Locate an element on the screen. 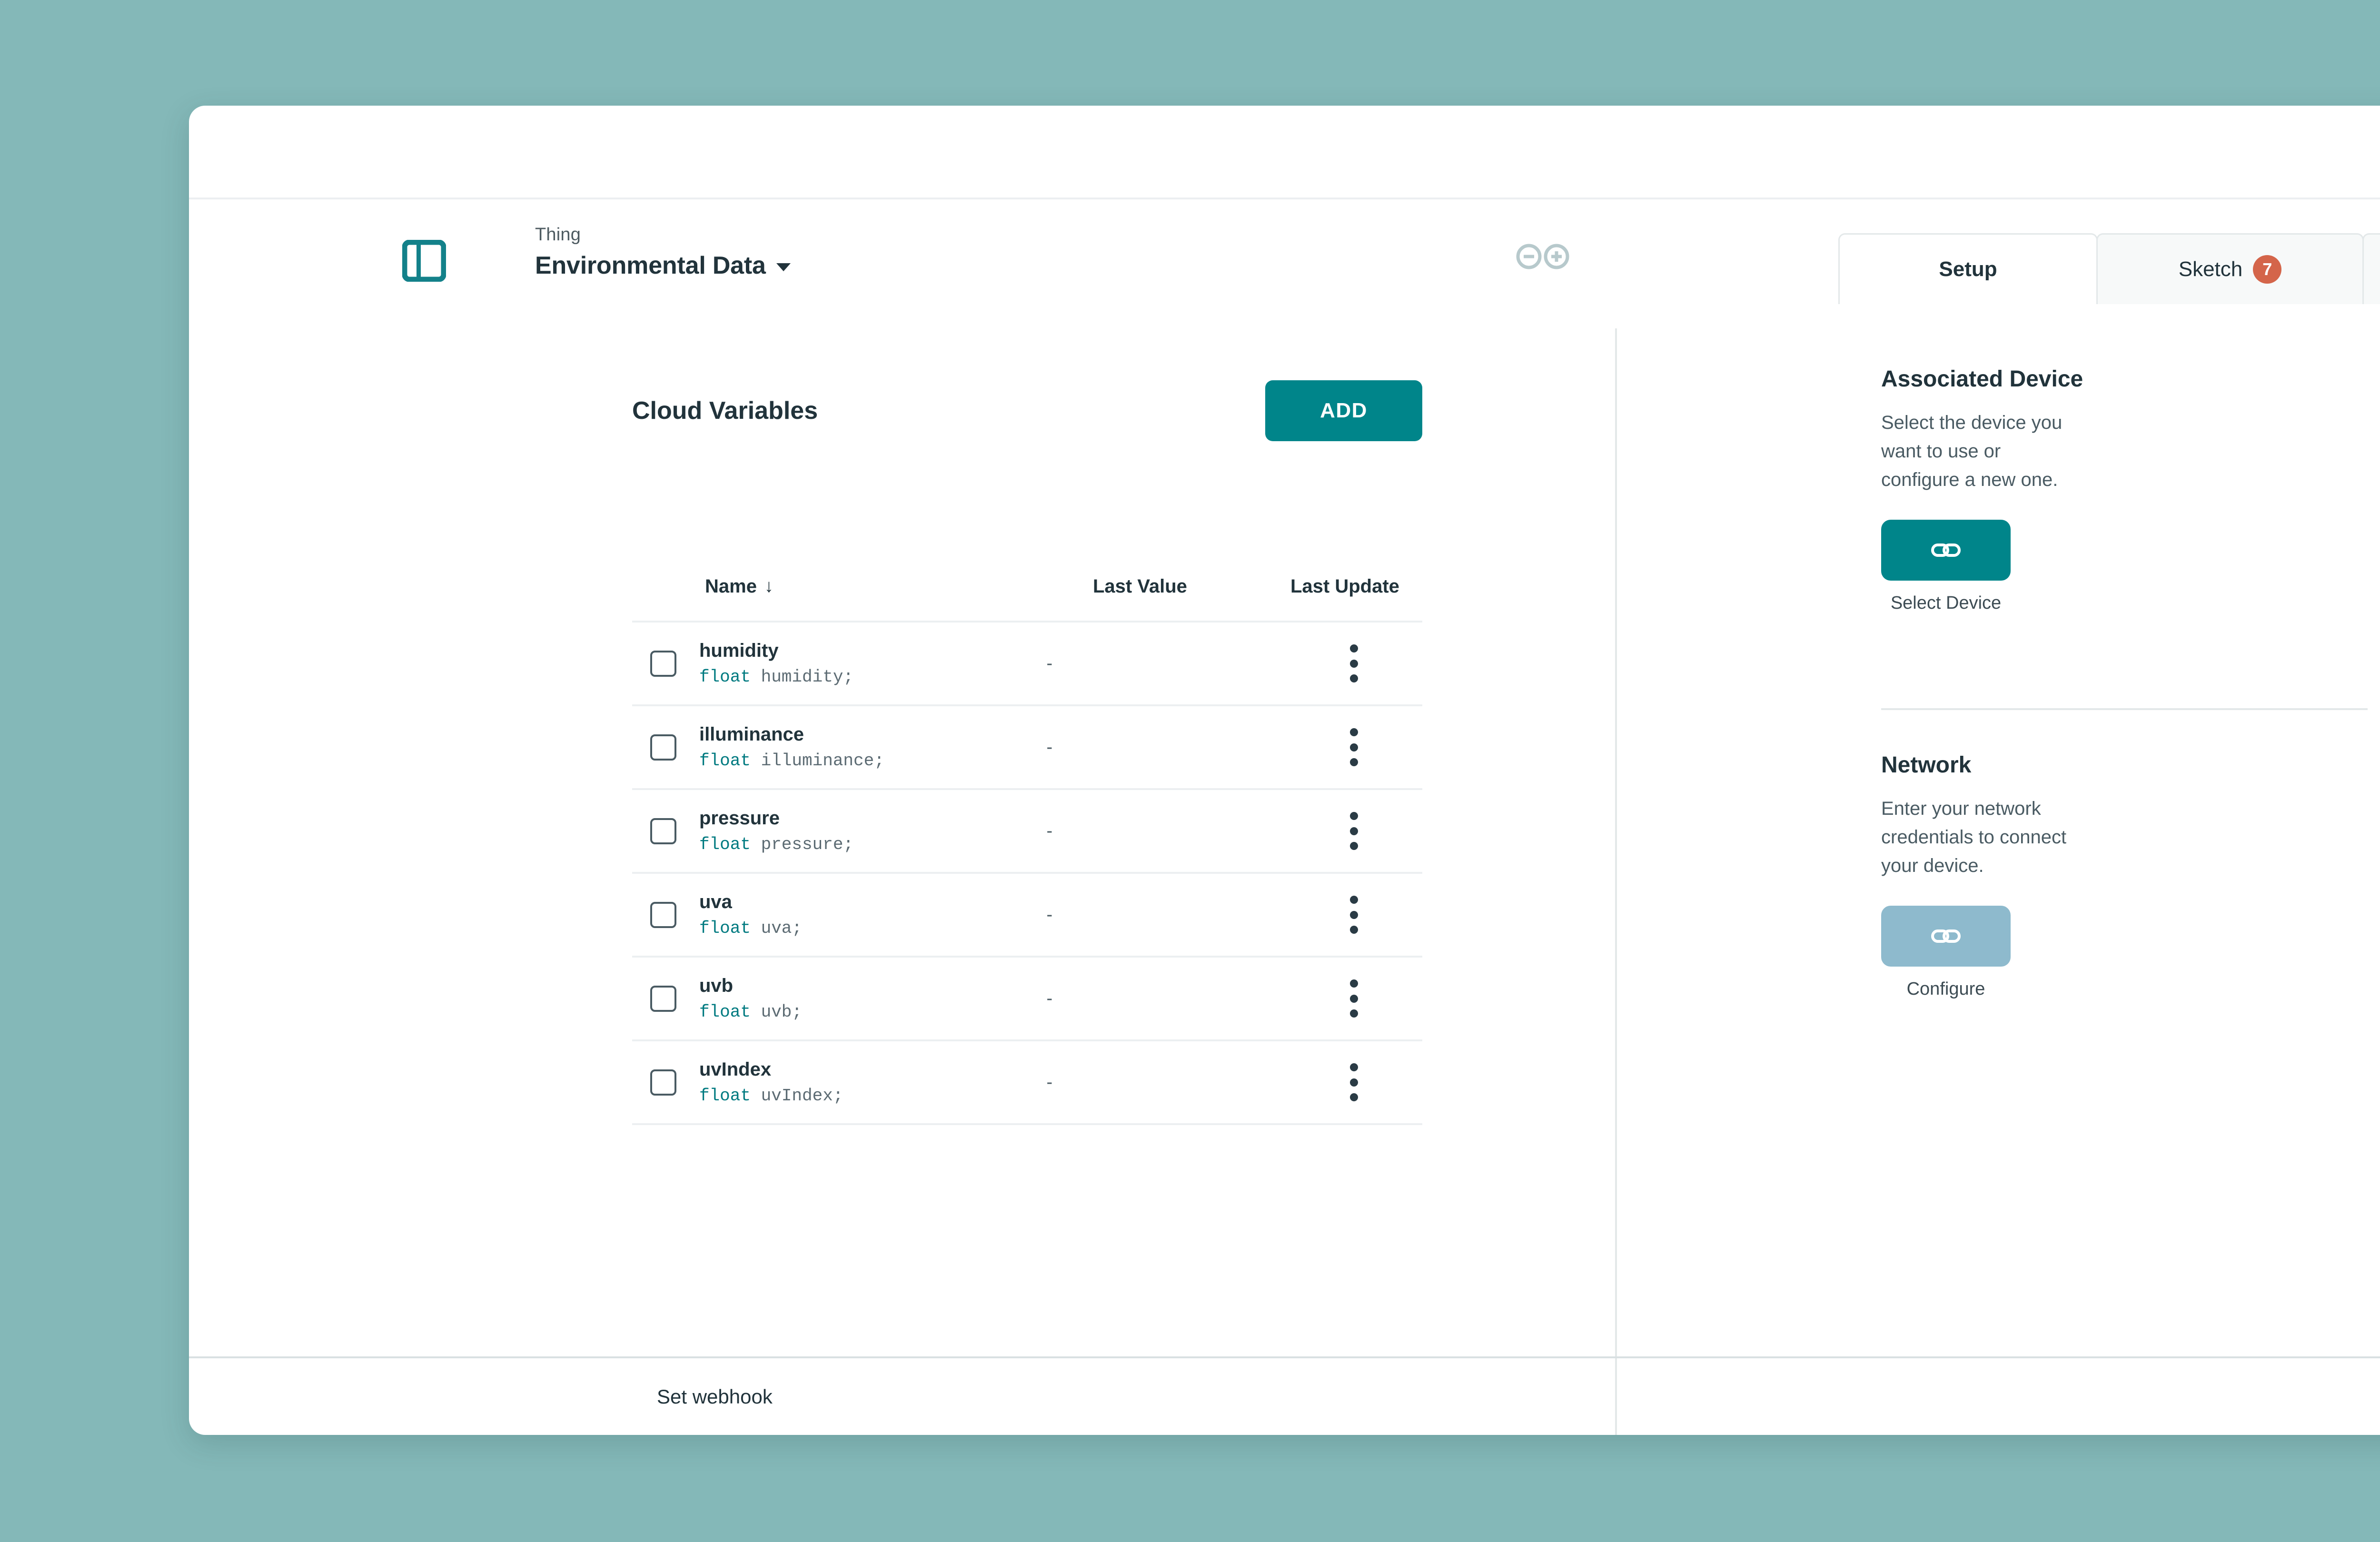  network-title: Network is located at coordinates (1926, 765).